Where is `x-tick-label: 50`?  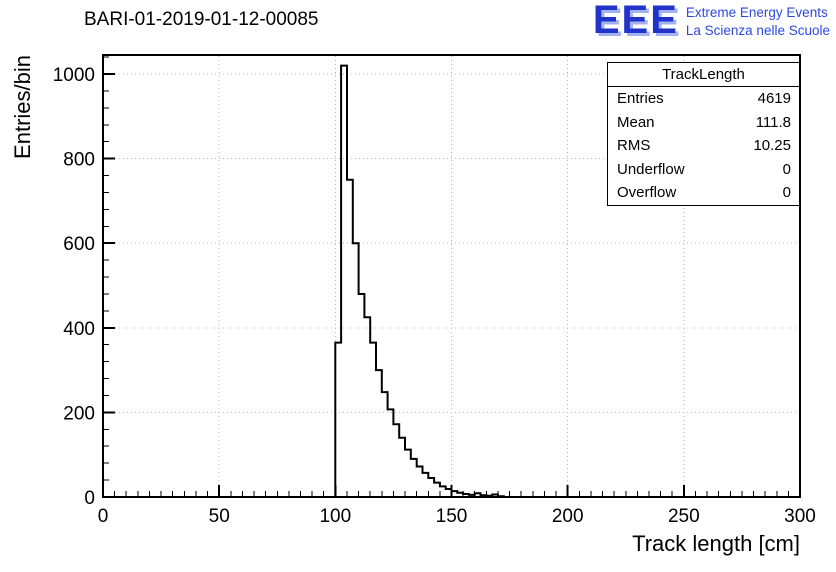 x-tick-label: 50 is located at coordinates (219, 516).